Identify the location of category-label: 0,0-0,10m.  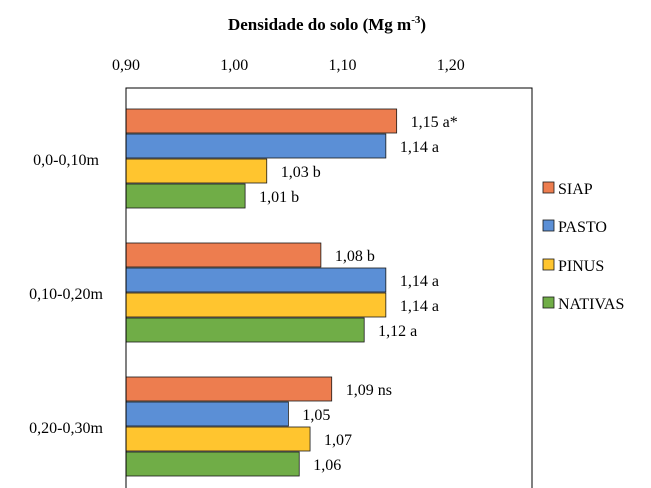
(66, 160).